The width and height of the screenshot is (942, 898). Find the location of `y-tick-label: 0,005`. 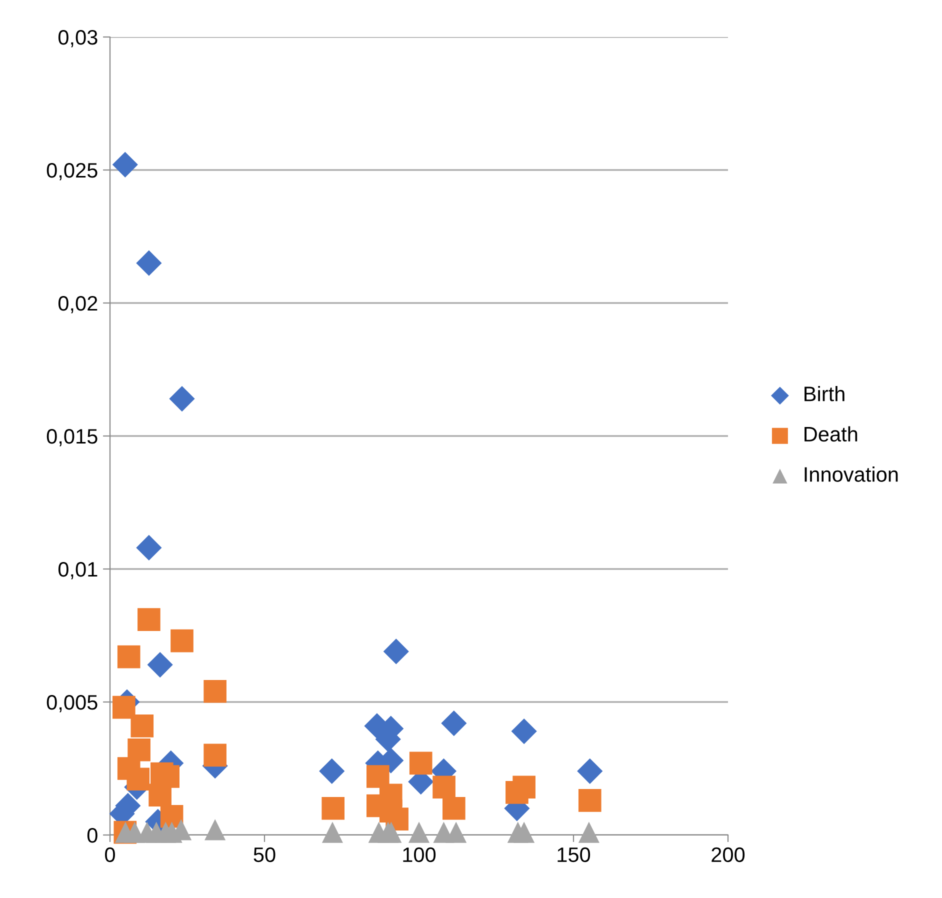

y-tick-label: 0,005 is located at coordinates (72, 703).